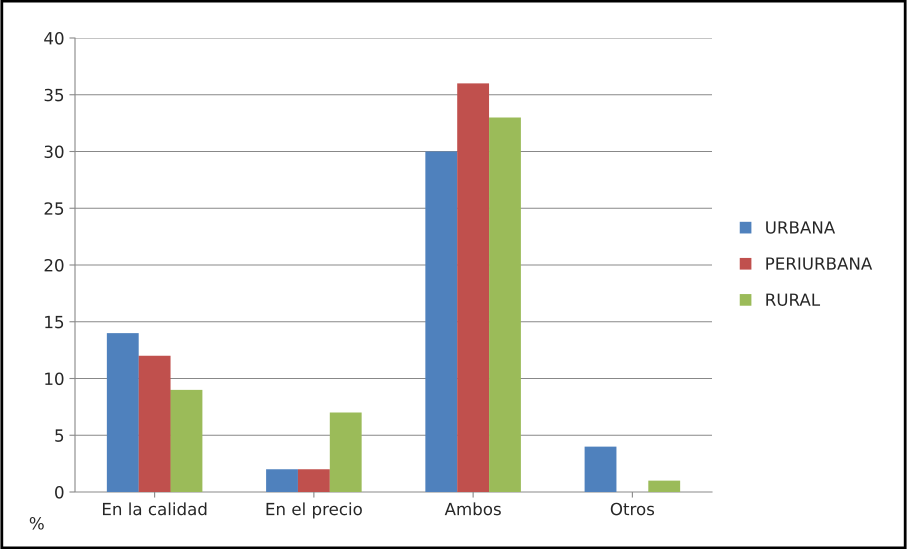 This screenshot has height=549, width=907. I want to click on x-tick-label: Otros, so click(632, 509).